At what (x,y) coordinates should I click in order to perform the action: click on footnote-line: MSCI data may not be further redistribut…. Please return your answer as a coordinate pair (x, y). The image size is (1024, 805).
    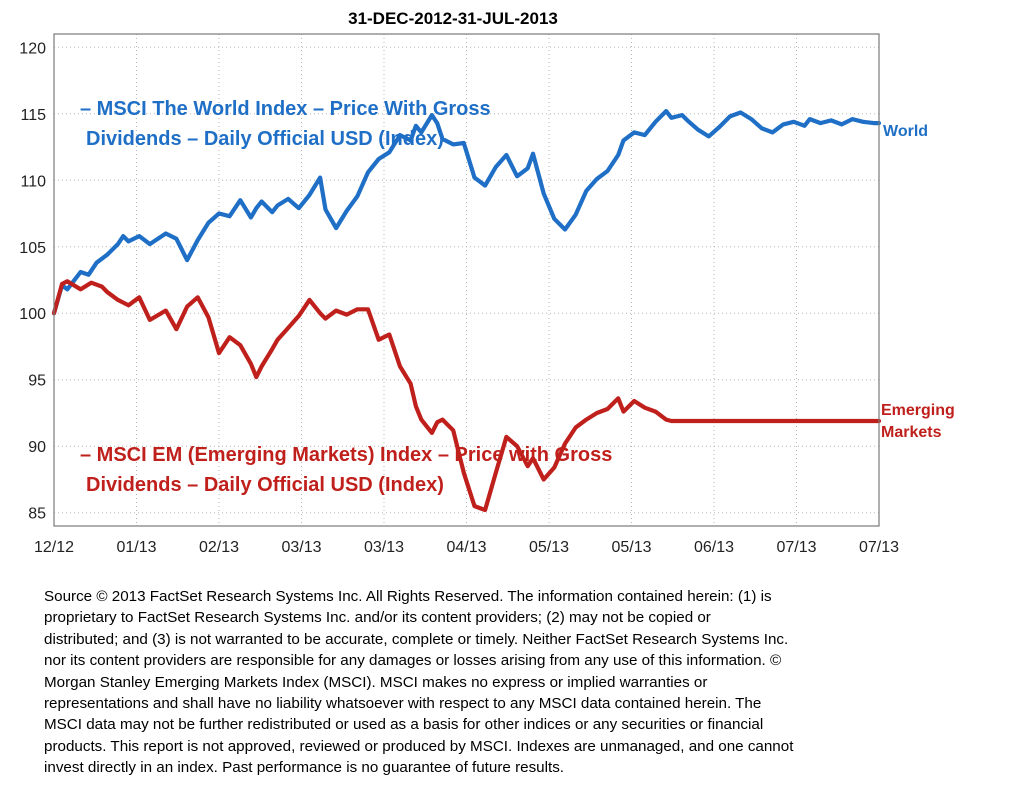
    Looking at the image, I should click on (404, 725).